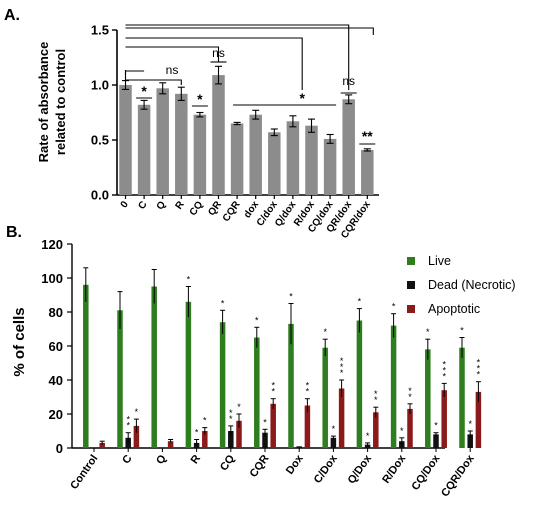  What do you see at coordinates (394, 469) in the screenshot?
I see `panel-b-x-tick-label: R/Dox` at bounding box center [394, 469].